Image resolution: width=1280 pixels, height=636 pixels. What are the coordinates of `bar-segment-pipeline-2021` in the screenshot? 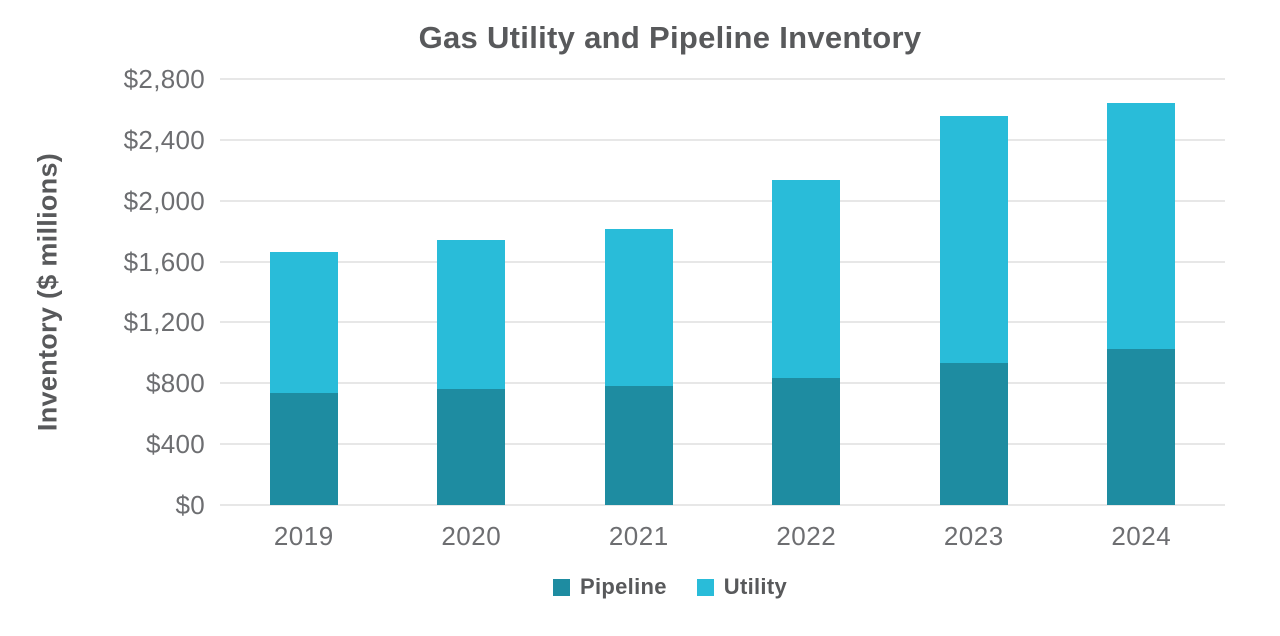 It's located at (638, 445).